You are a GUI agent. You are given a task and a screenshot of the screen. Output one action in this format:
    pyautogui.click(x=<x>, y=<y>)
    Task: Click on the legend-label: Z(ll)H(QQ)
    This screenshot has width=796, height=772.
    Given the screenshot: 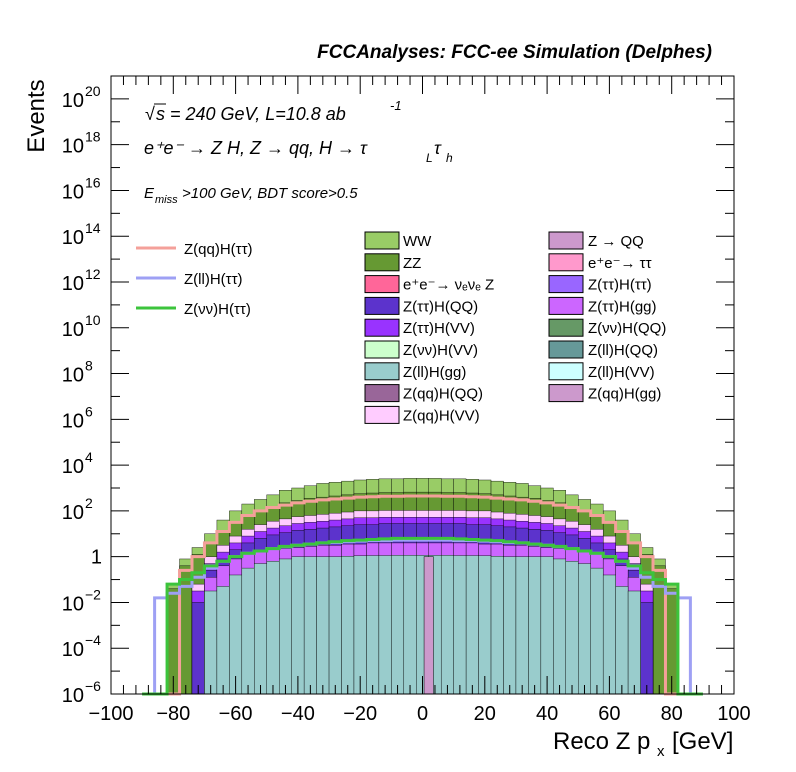 What is the action you would take?
    pyautogui.click(x=623, y=350)
    